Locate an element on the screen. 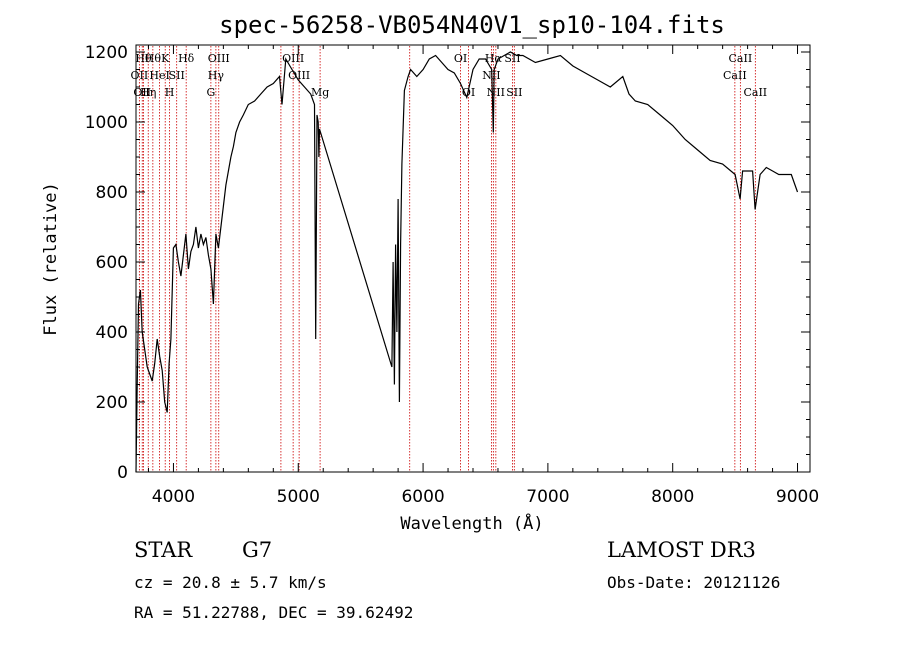 The image size is (900, 649). object-class: STAR is located at coordinates (163, 550).